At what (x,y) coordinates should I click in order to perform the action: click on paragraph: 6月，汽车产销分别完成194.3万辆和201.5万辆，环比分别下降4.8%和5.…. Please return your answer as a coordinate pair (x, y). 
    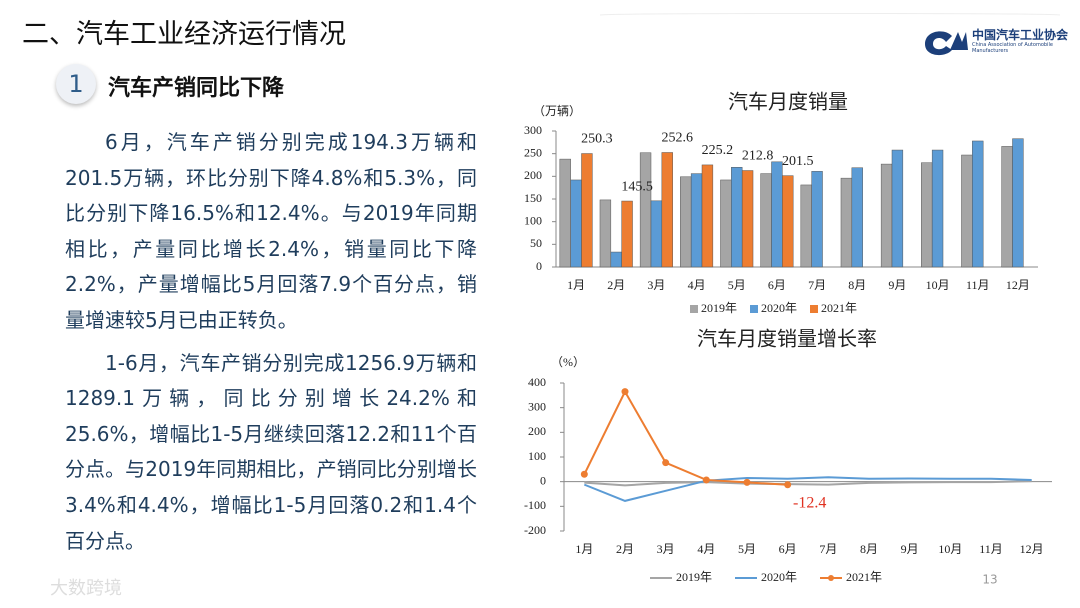
    Looking at the image, I should click on (271, 231).